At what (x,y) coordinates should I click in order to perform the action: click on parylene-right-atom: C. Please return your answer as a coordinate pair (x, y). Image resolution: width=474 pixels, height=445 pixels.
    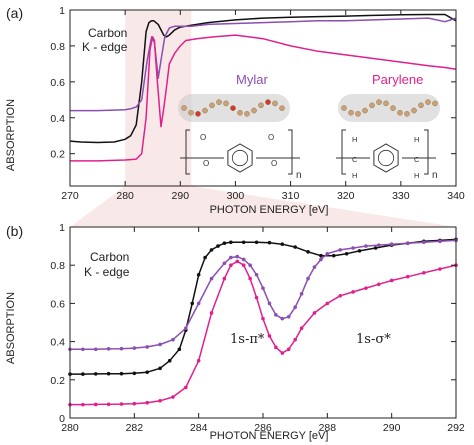
    Looking at the image, I should click on (417, 159).